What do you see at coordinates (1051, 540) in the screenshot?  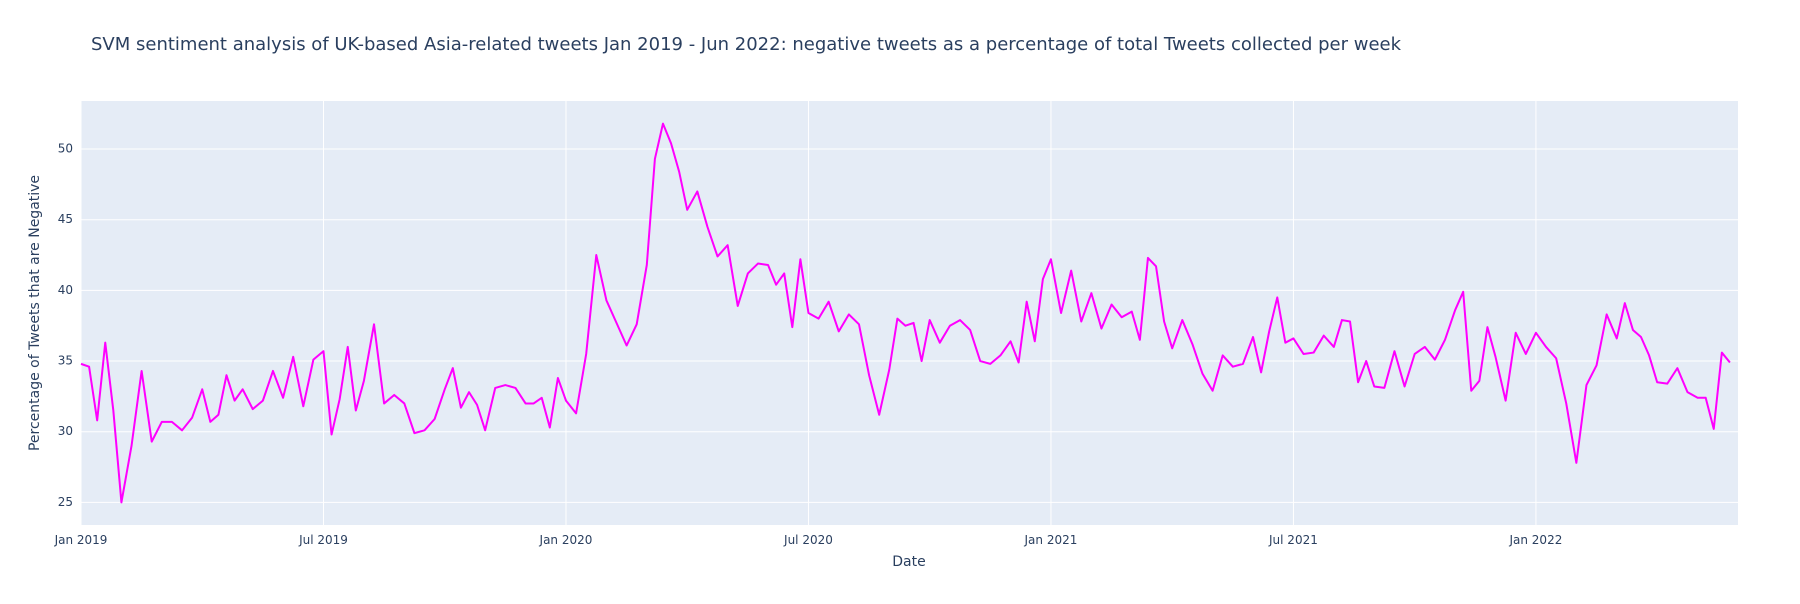 I see `x-tick-label: Jan 2021` at bounding box center [1051, 540].